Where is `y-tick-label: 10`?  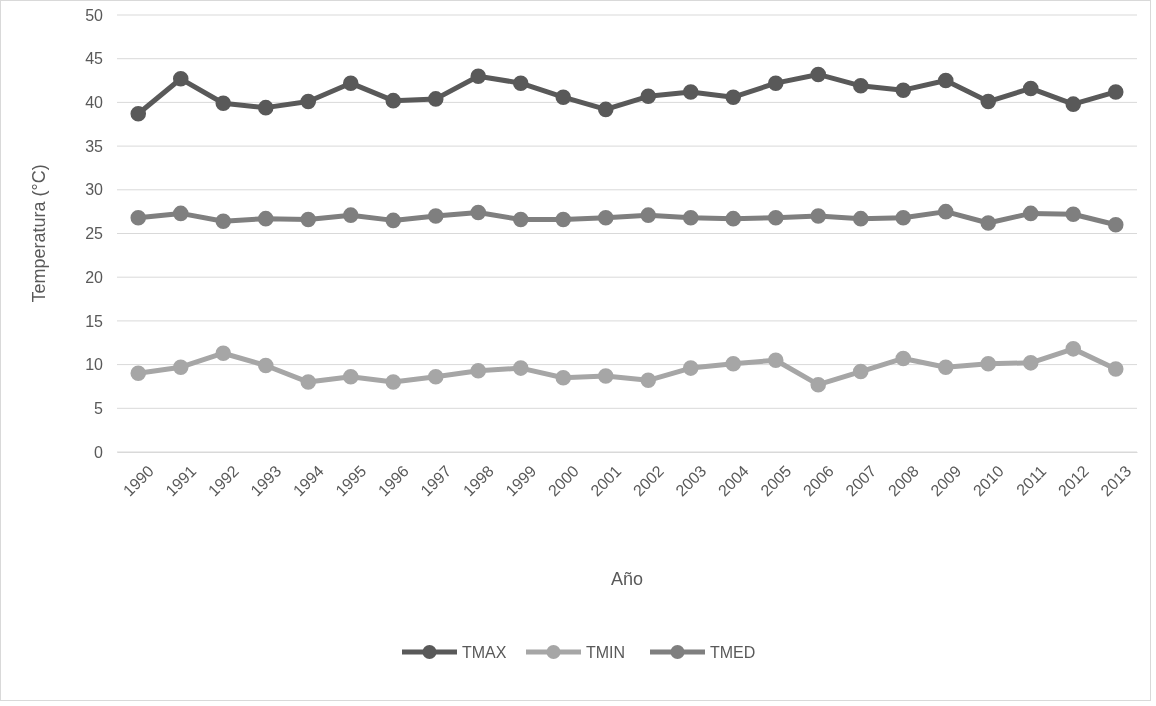
y-tick-label: 10 is located at coordinates (94, 365).